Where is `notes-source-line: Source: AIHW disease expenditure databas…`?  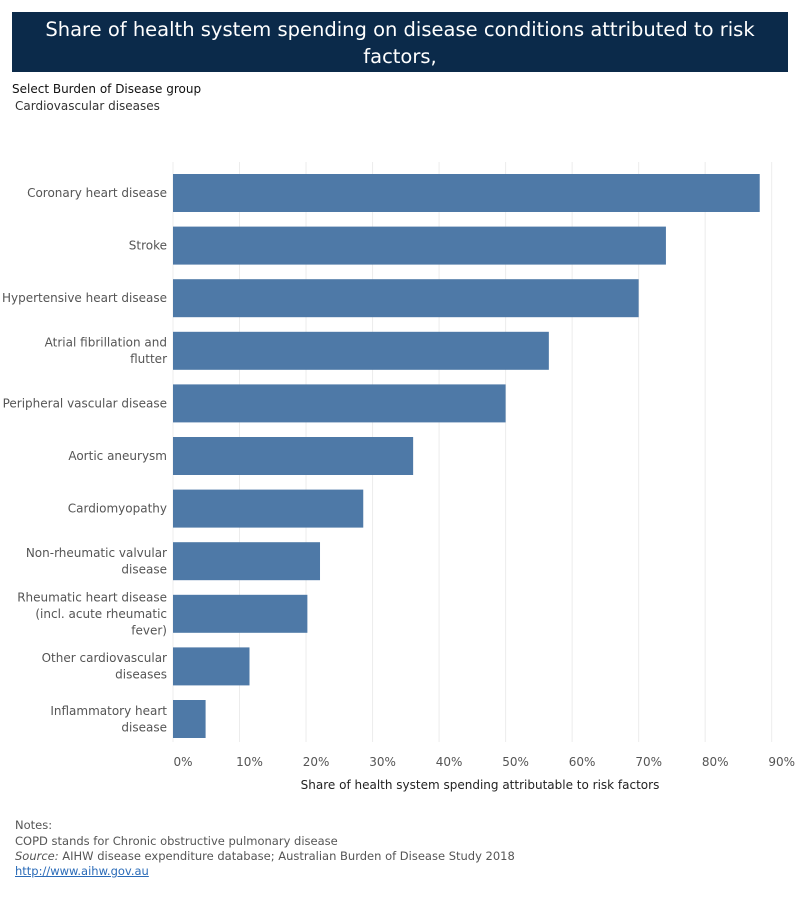
notes-source-line: Source: AIHW disease expenditure databas… is located at coordinates (265, 856).